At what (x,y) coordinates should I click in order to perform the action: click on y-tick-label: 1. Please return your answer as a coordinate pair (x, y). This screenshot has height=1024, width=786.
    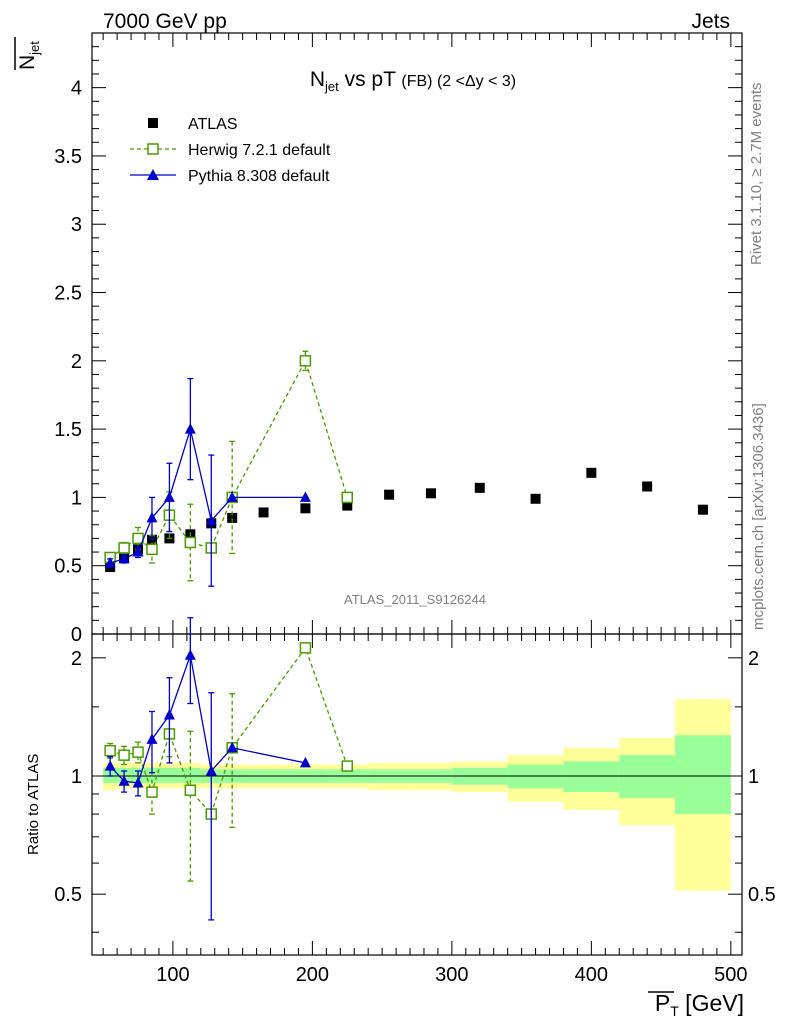
    Looking at the image, I should click on (76, 498).